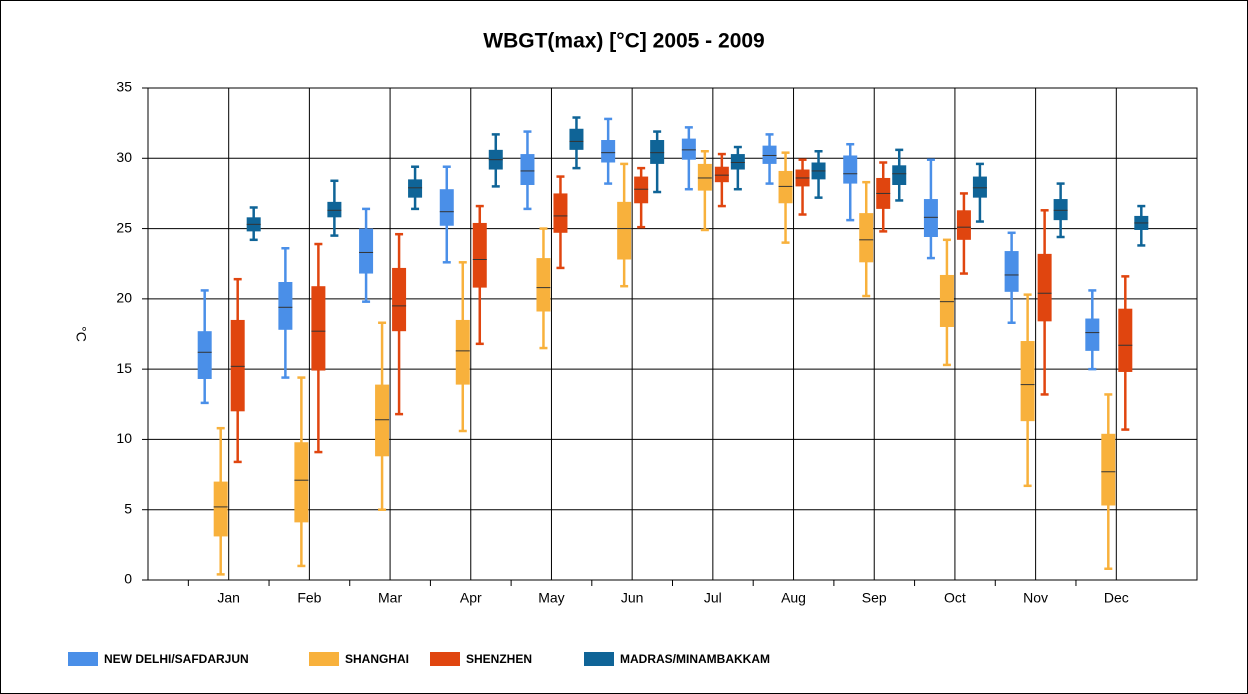 Image resolution: width=1248 pixels, height=694 pixels. Describe the element at coordinates (623, 41) in the screenshot. I see `chart-title: WBGT(max) [°C] 2005 - 2009` at that location.